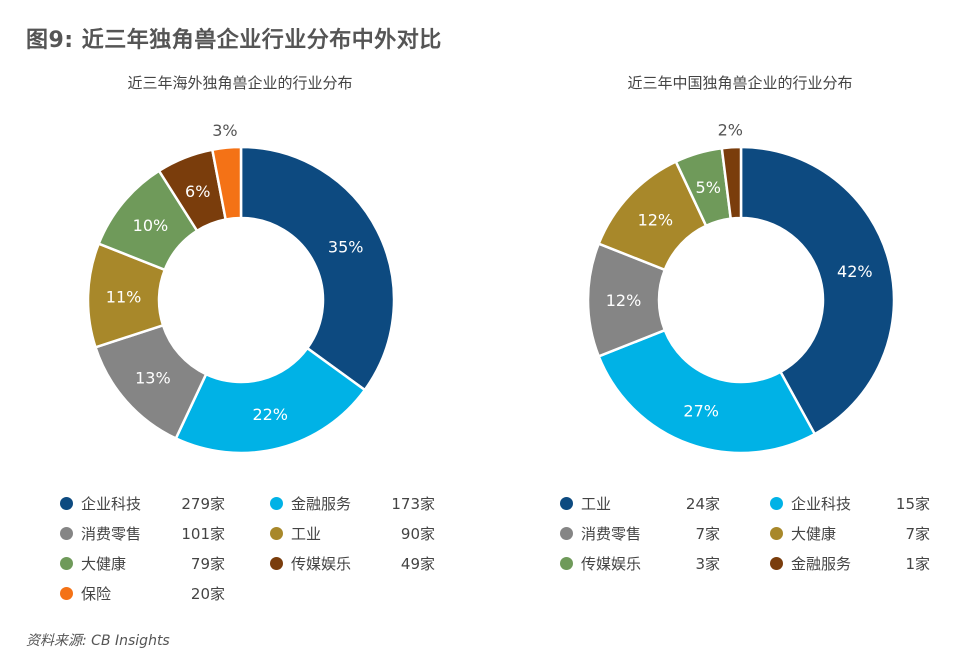 This screenshot has width=960, height=672. What do you see at coordinates (702, 504) in the screenshot?
I see `legend-count: 24家` at bounding box center [702, 504].